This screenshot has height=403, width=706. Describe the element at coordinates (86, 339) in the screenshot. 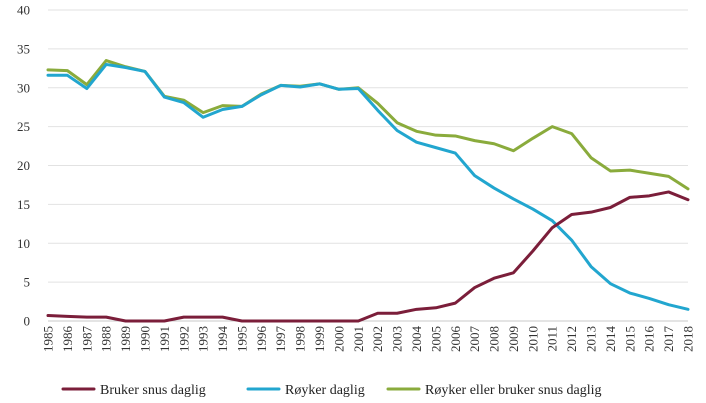

I see `x-tick-label: 1987` at that location.